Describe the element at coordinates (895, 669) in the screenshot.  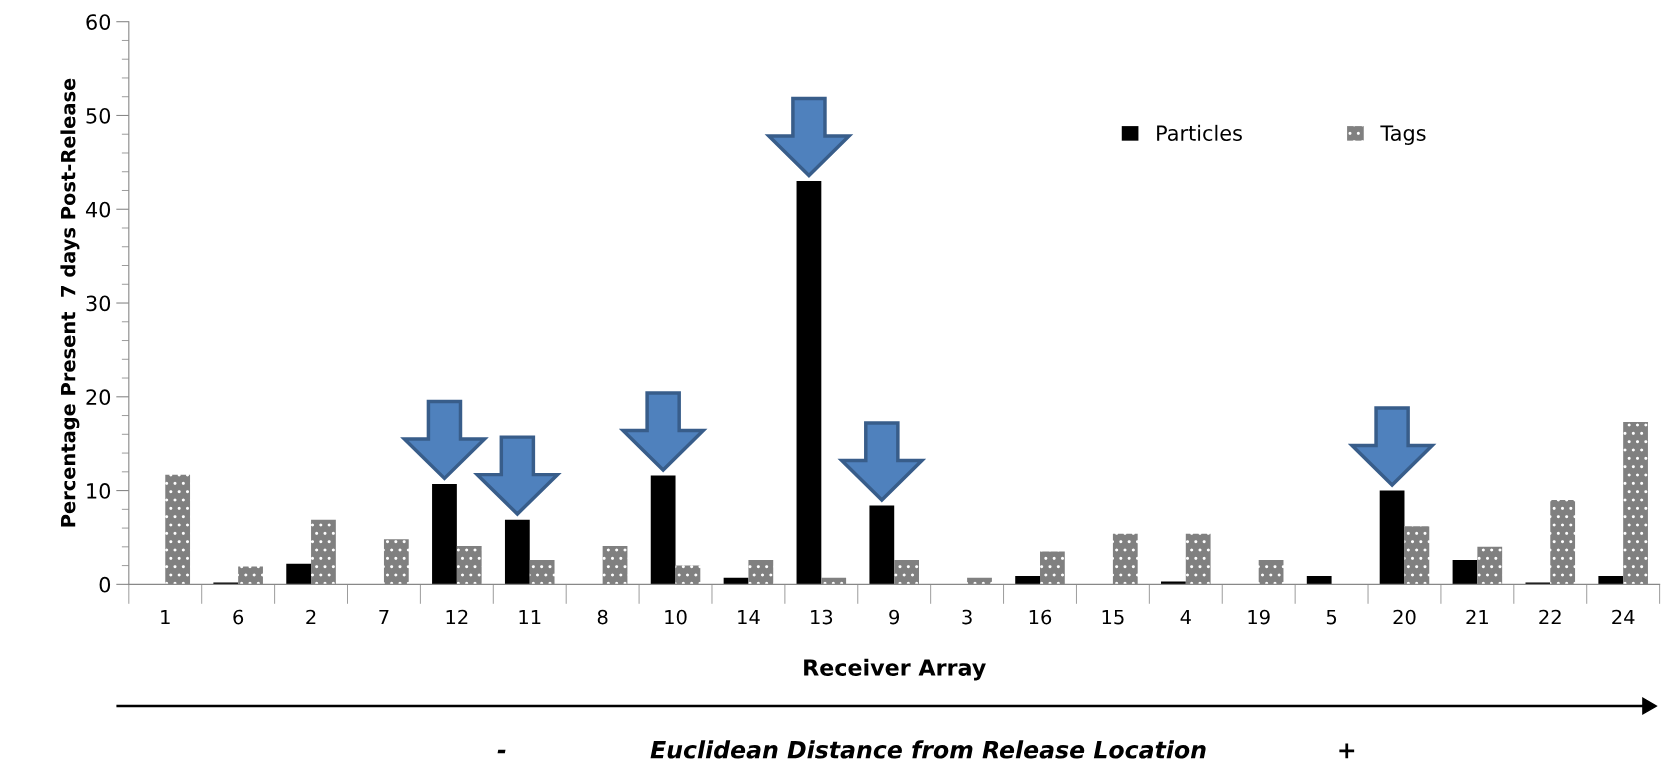
I see `x-axis-title: Receiver Array` at that location.